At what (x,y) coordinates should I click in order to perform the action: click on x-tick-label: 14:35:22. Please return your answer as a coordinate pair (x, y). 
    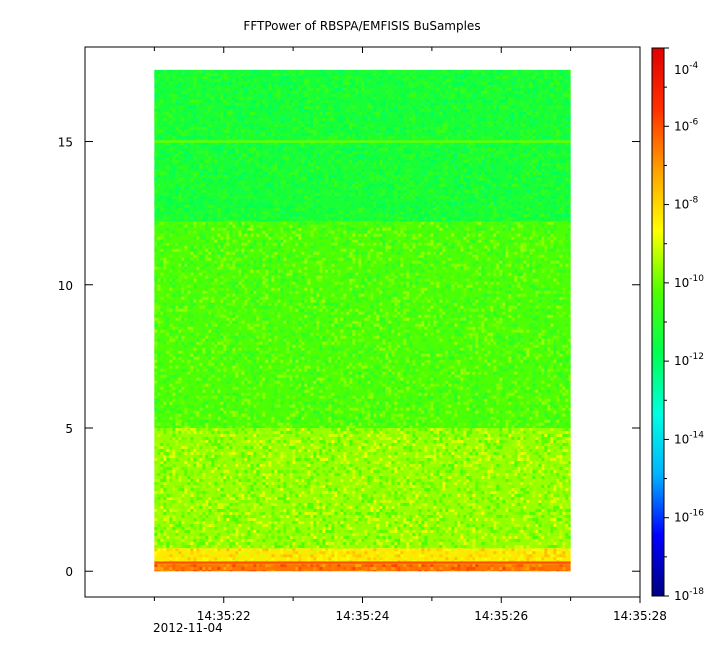
    Looking at the image, I should click on (224, 616).